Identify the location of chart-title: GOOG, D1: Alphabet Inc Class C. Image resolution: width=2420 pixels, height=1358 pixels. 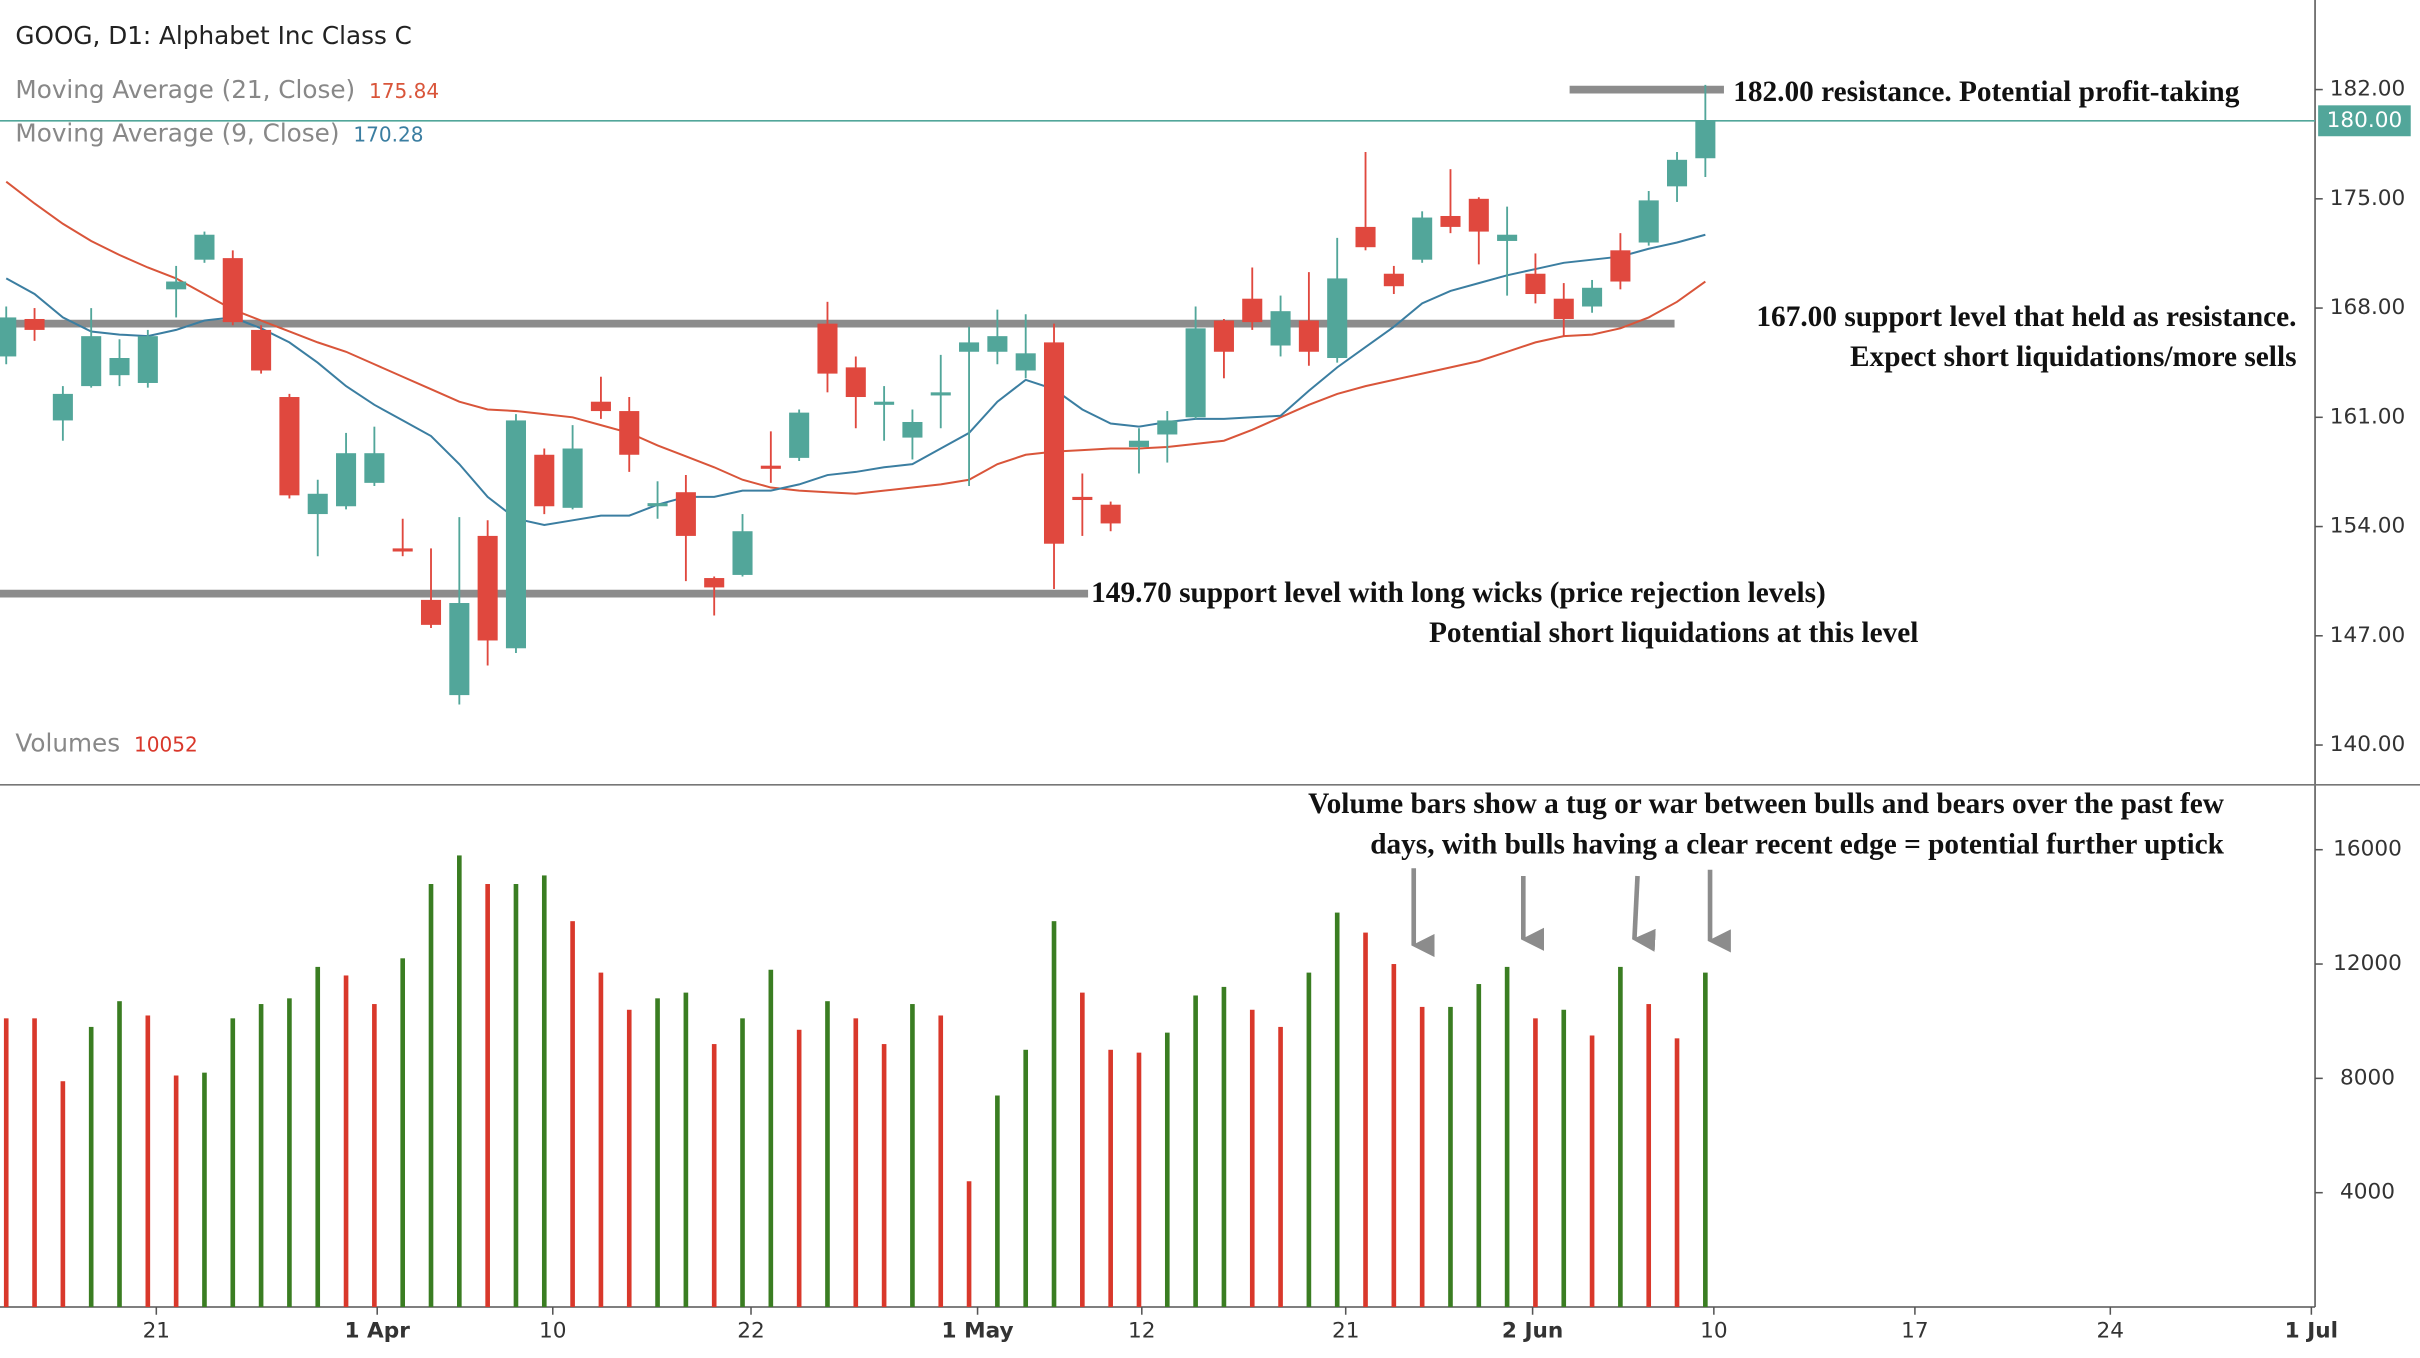
(213, 35).